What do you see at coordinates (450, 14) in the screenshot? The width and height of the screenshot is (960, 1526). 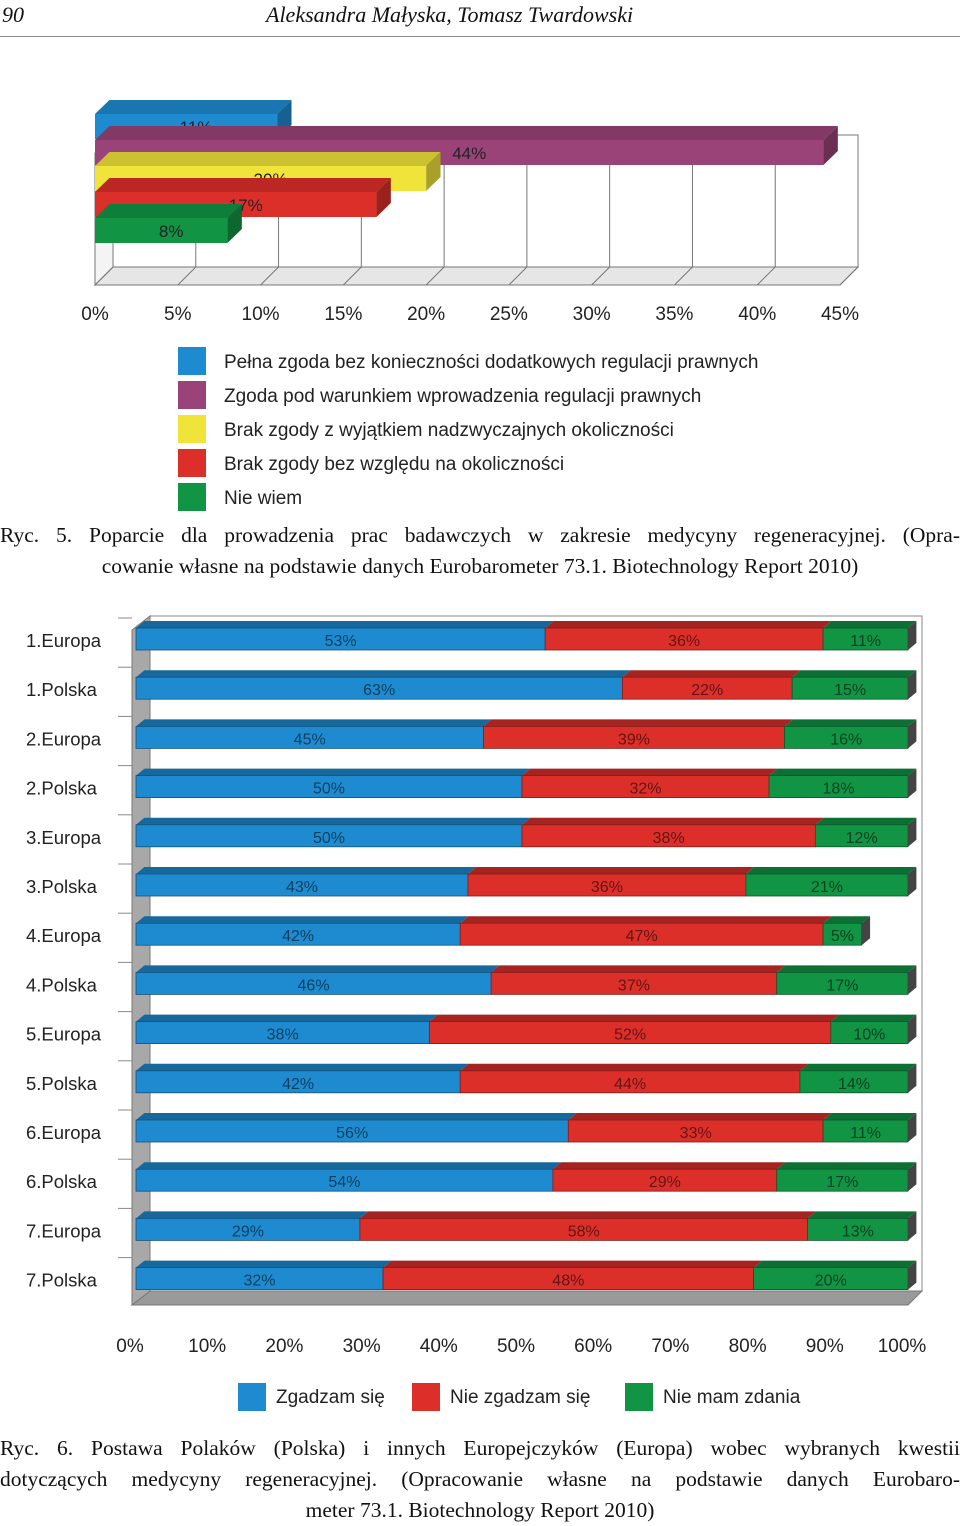 I see `running-head-authors: Aleksandra Małyska, Tomasz Twardowski` at bounding box center [450, 14].